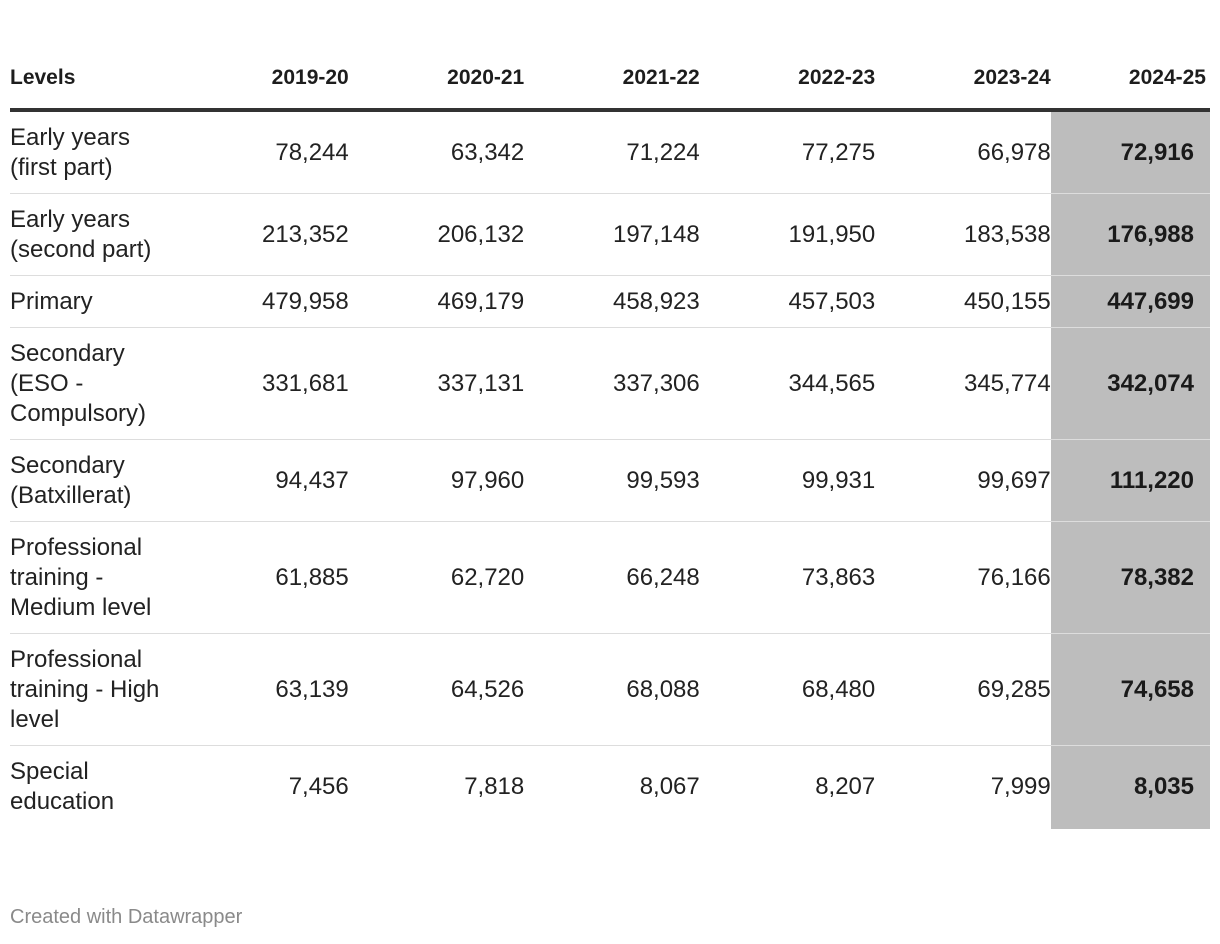  I want to click on value-cell: 345,774, so click(963, 383).